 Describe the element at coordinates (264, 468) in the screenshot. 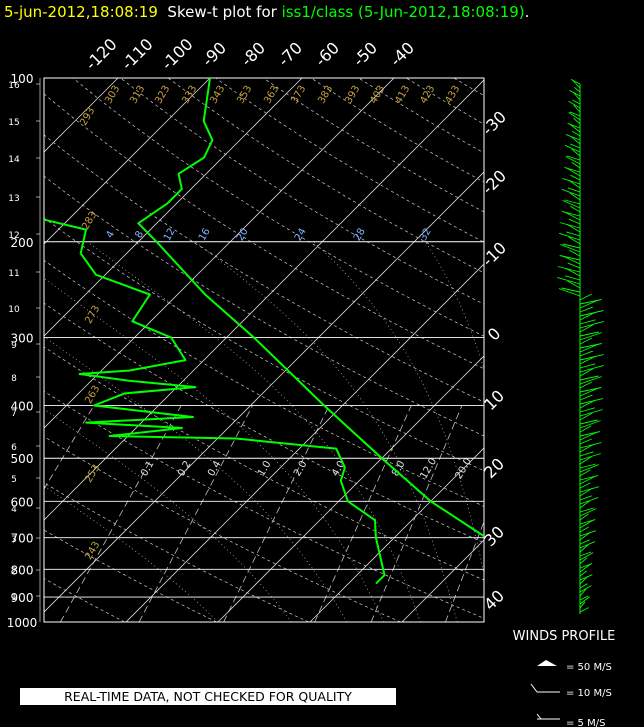

I see `mixing-ratio-label: 1.0` at that location.